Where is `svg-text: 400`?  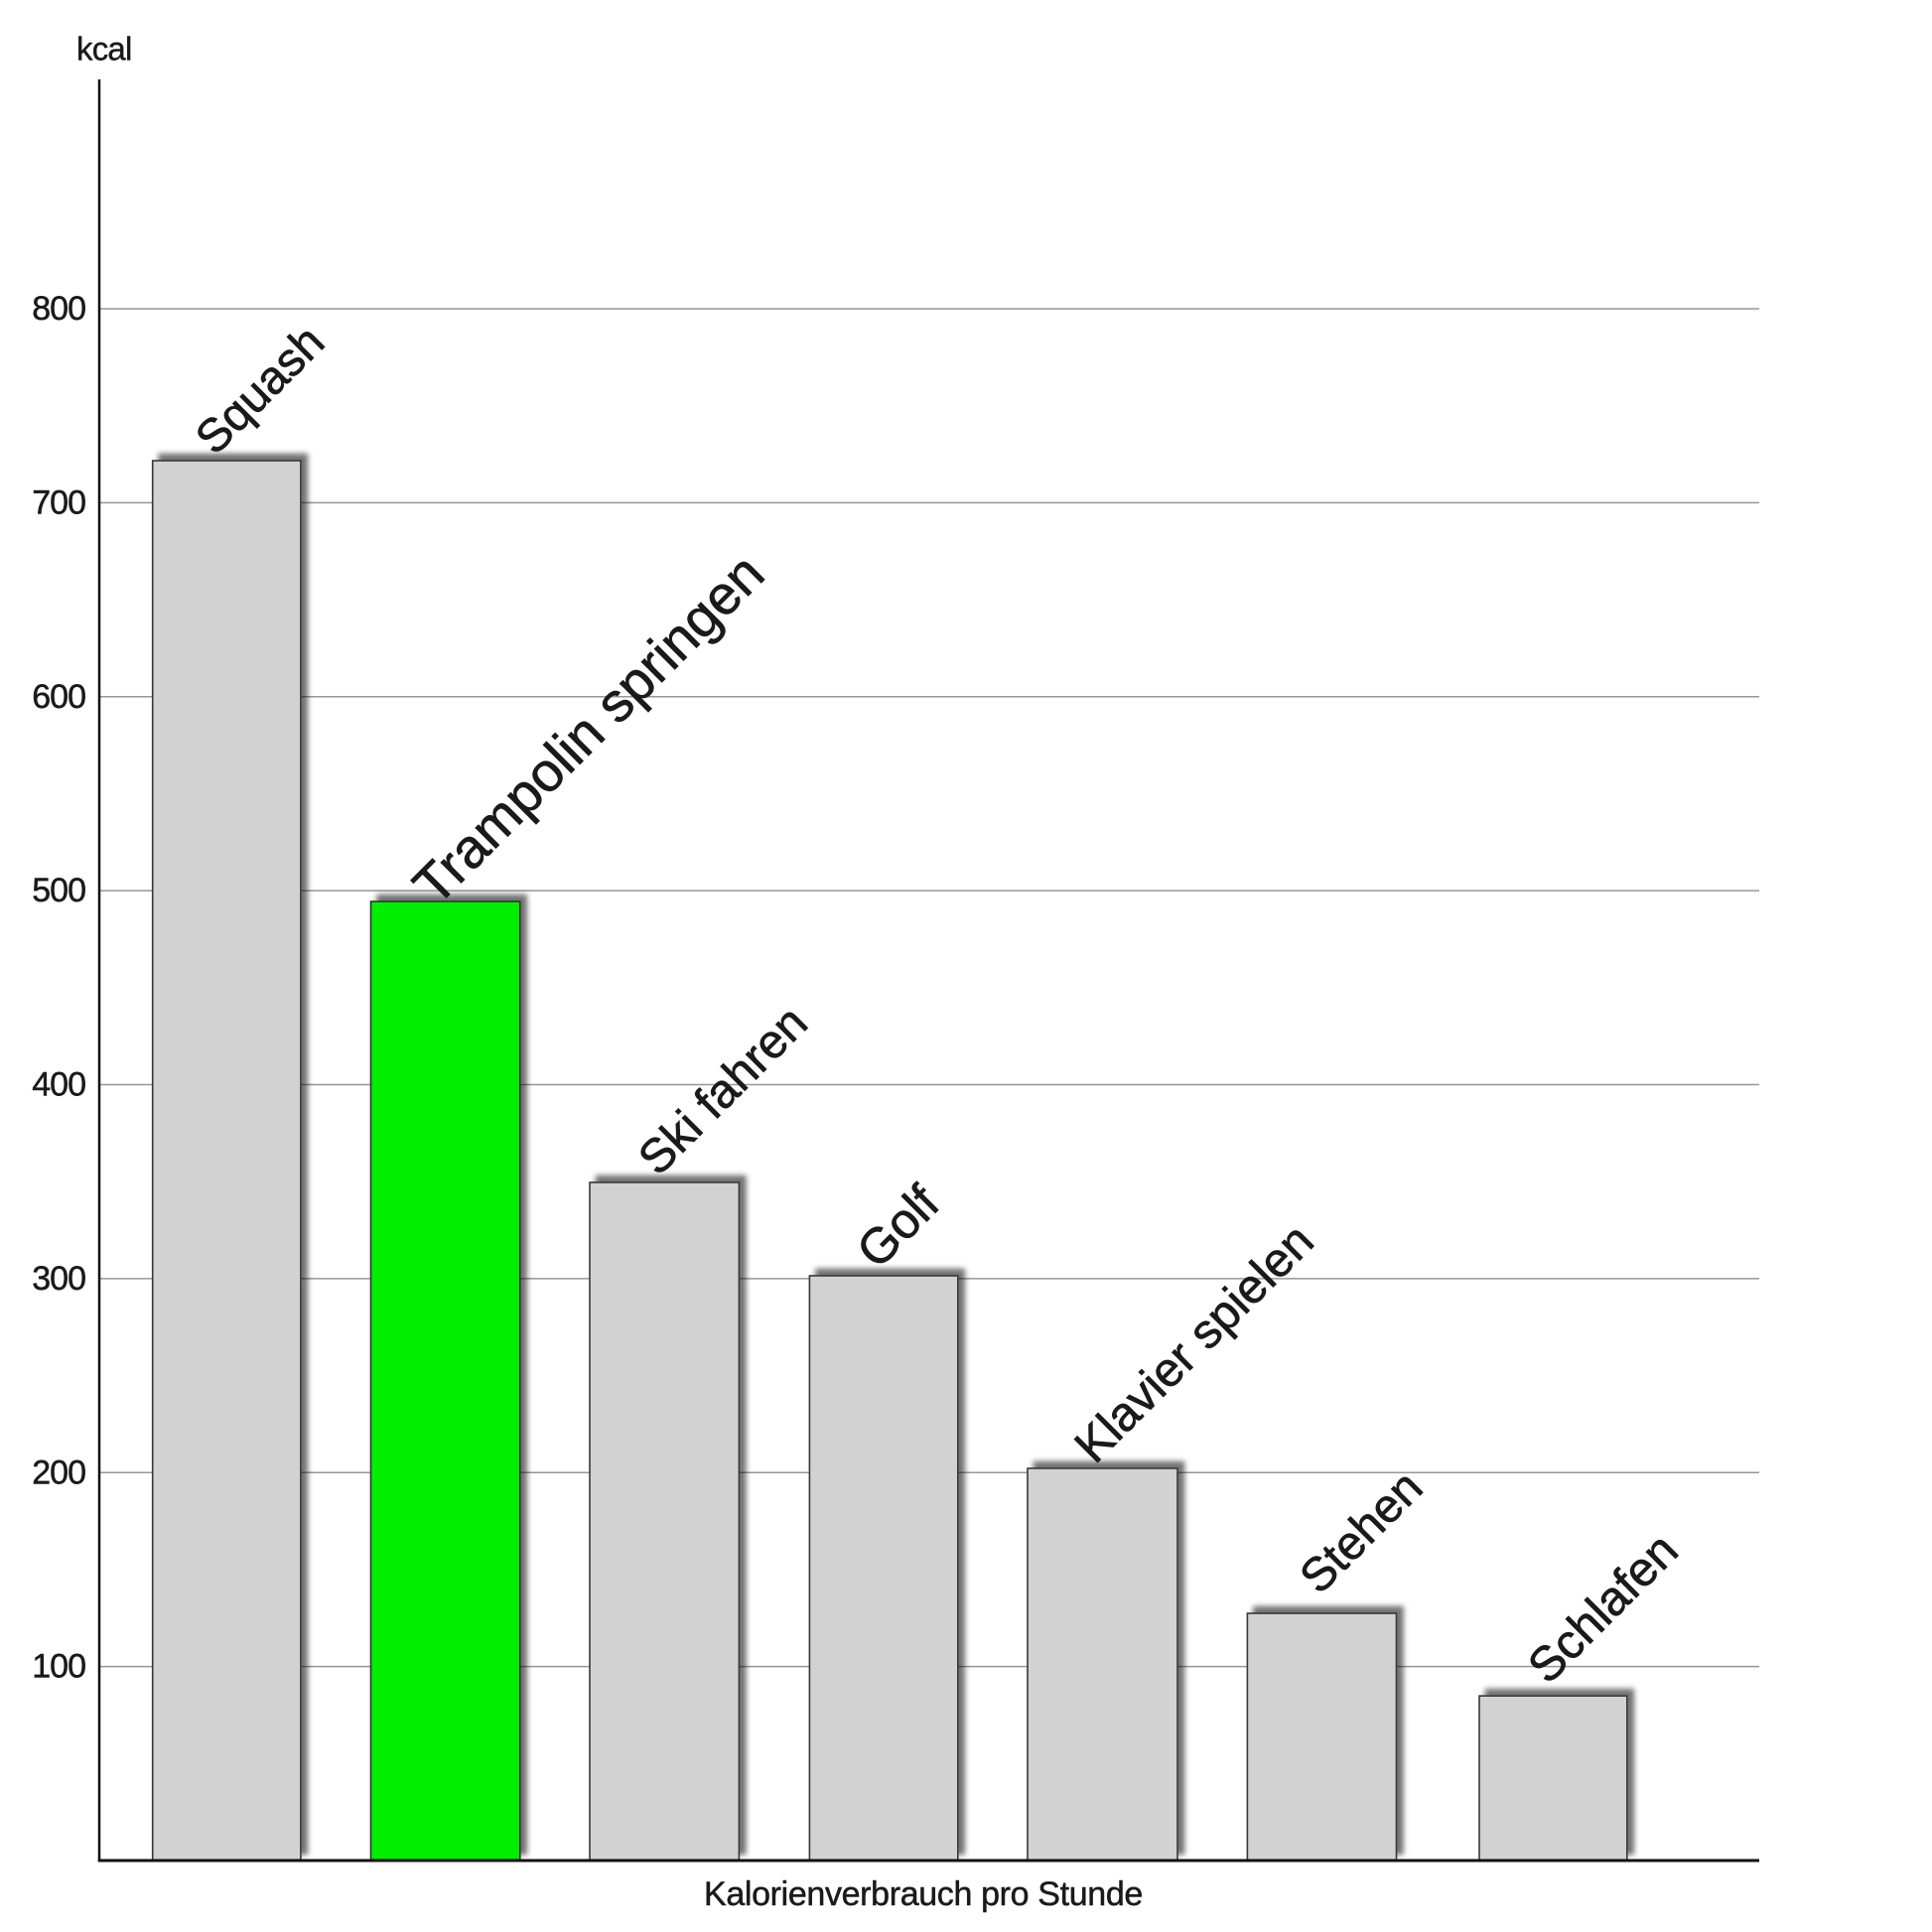 svg-text: 400 is located at coordinates (59, 1085).